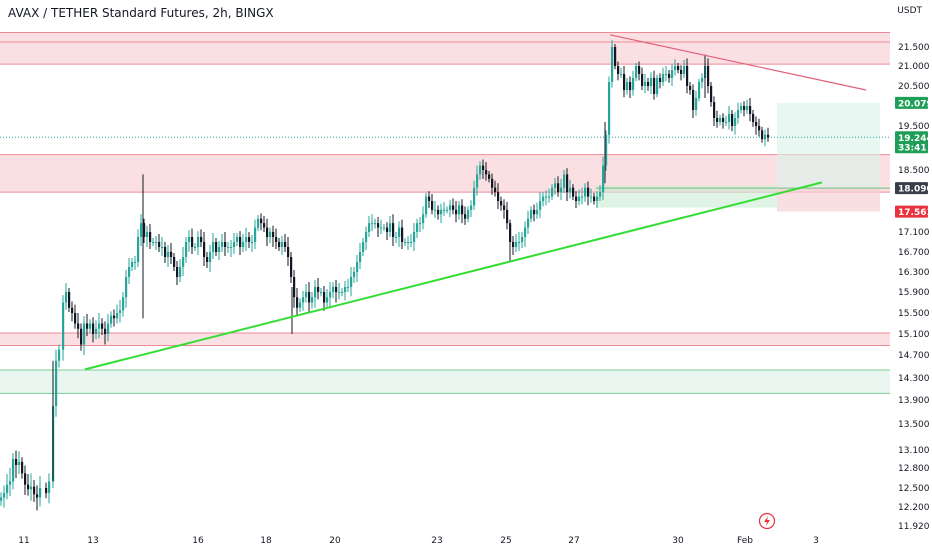  What do you see at coordinates (914, 87) in the screenshot?
I see `y-tick-label: 20.500` at bounding box center [914, 87].